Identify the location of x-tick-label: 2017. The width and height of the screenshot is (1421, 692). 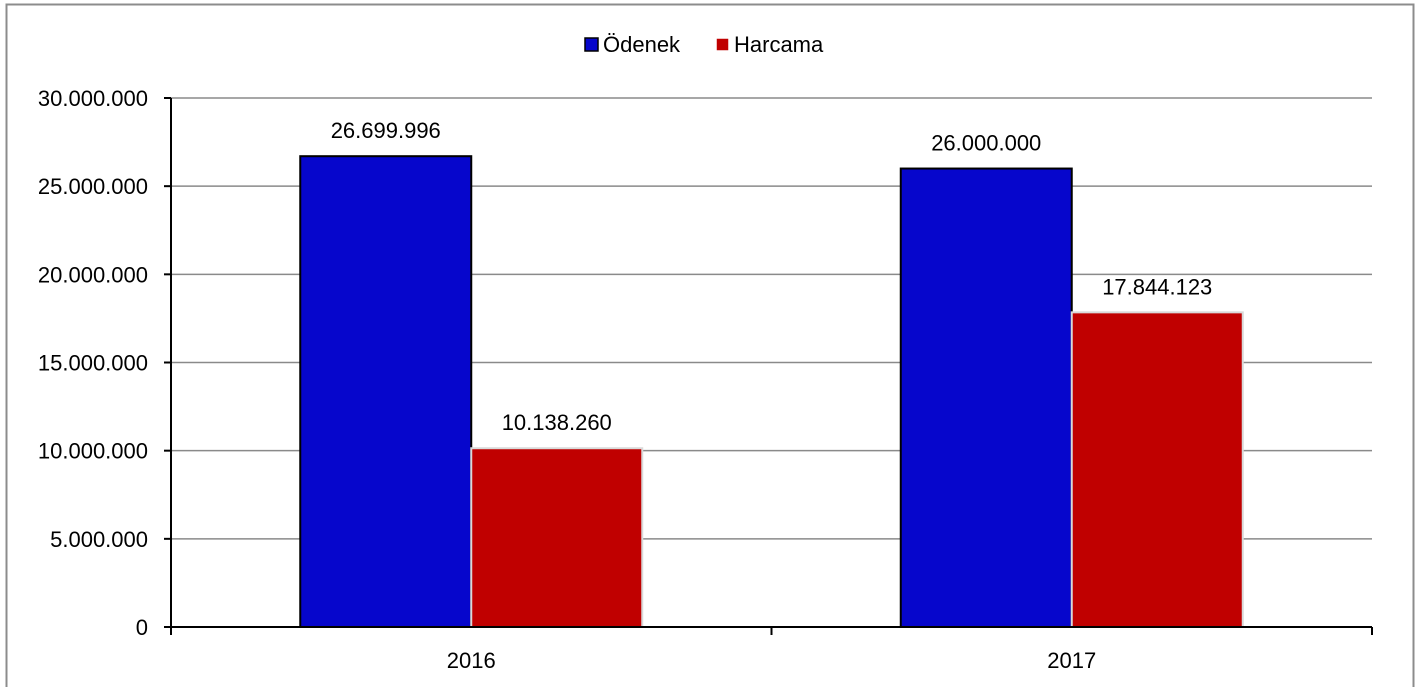
(1071, 660).